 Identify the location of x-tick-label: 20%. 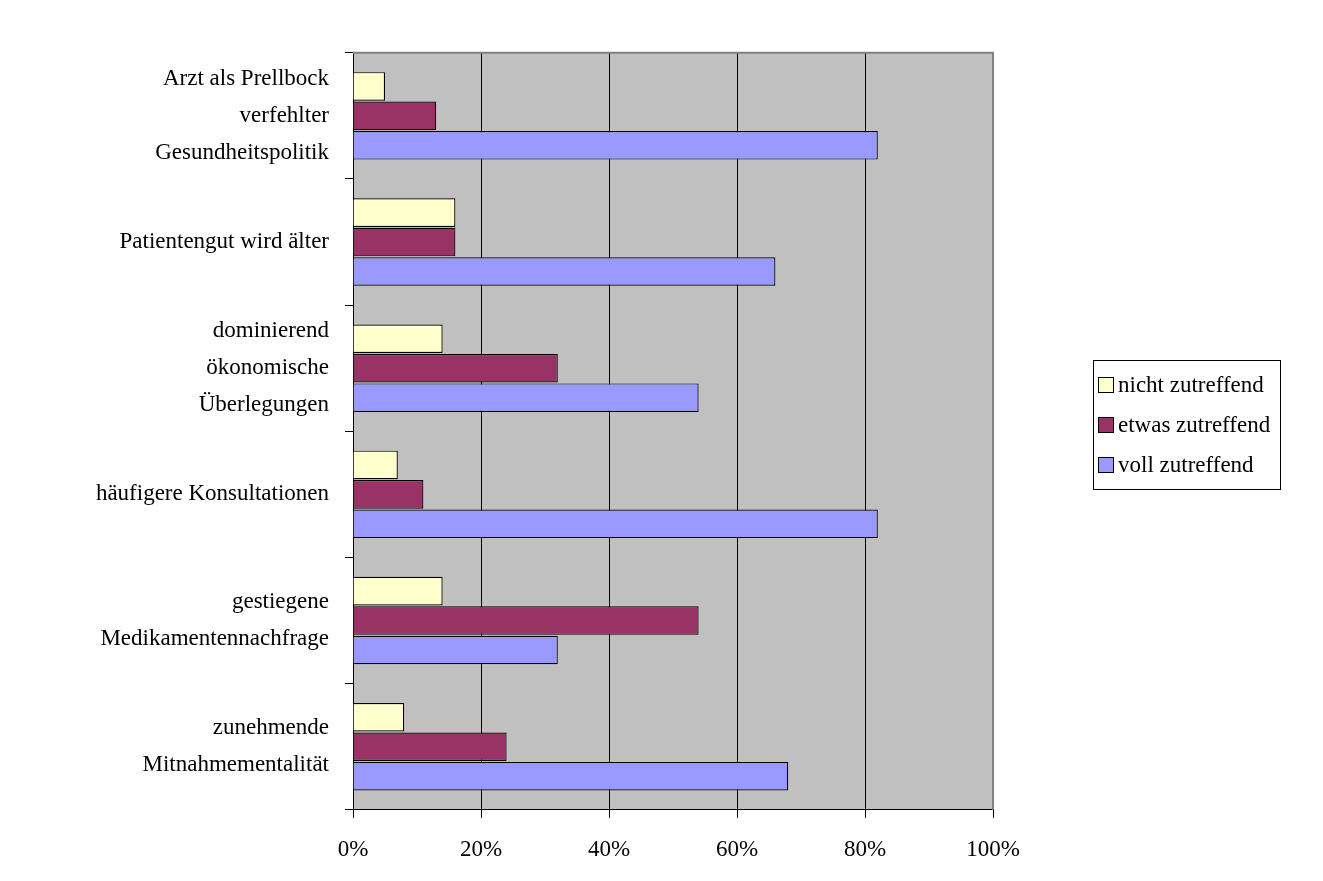
(481, 848).